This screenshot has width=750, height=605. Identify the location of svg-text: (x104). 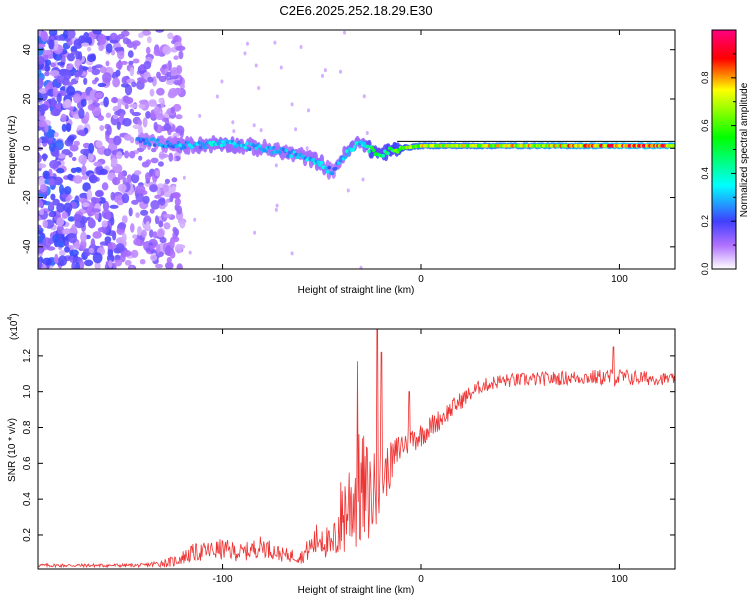
(13, 326).